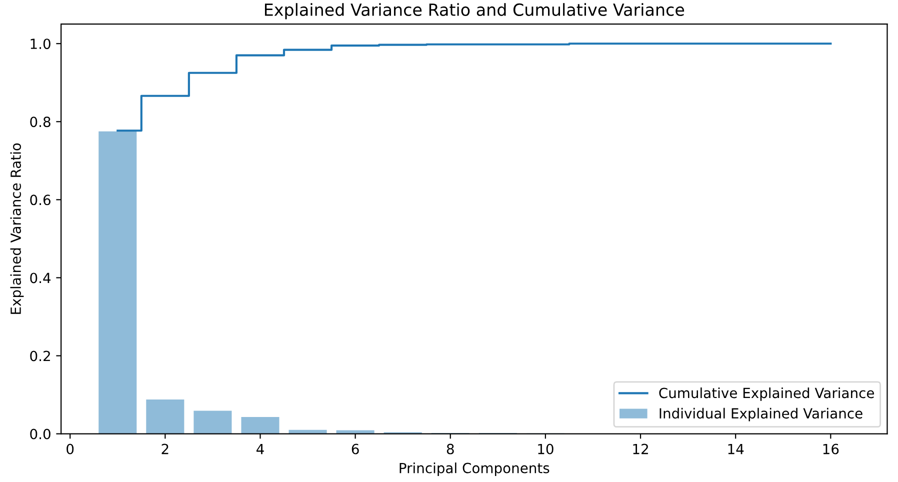  What do you see at coordinates (40, 278) in the screenshot?
I see `y-tick-label: 0.4` at bounding box center [40, 278].